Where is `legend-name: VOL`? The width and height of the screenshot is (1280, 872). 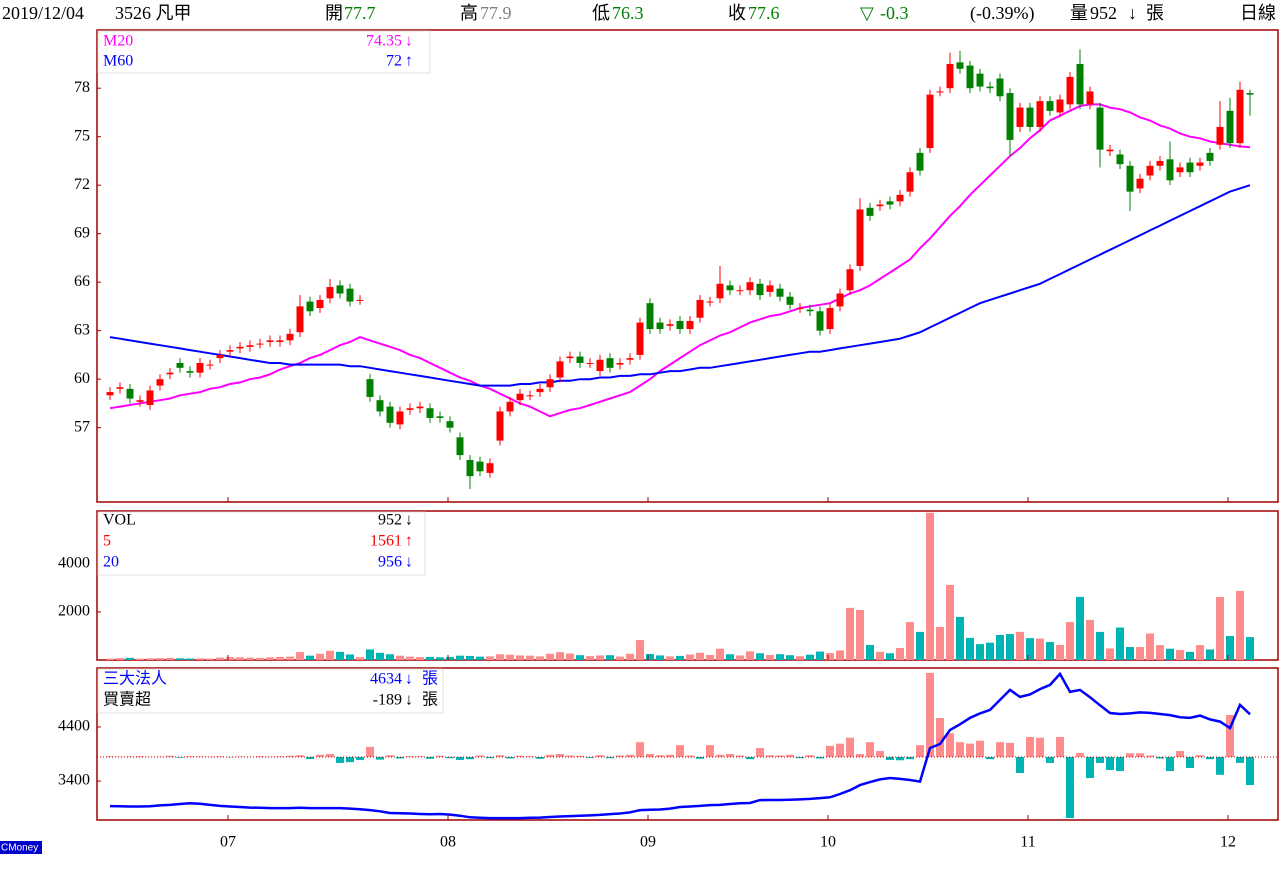
legend-name: VOL is located at coordinates (119, 520).